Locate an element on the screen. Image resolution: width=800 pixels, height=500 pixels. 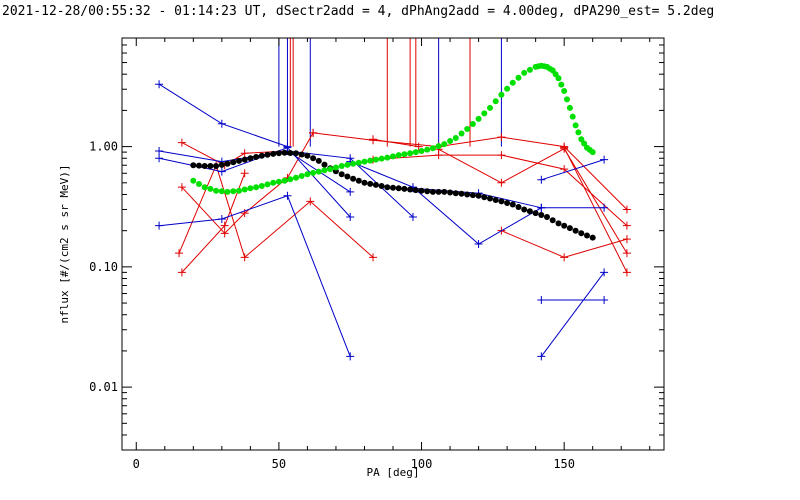
x-tick-label: 0 is located at coordinates (136, 464).